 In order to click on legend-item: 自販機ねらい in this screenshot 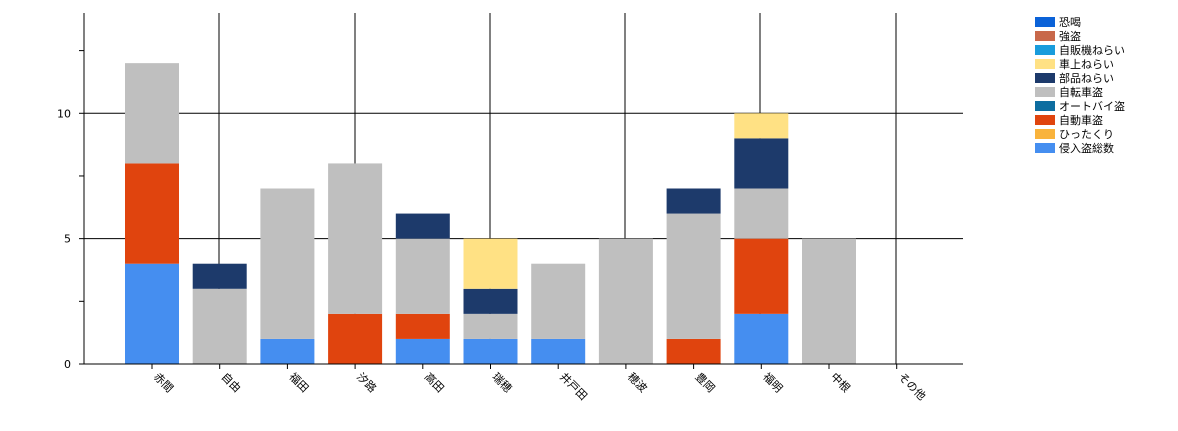, I will do `click(1080, 50)`.